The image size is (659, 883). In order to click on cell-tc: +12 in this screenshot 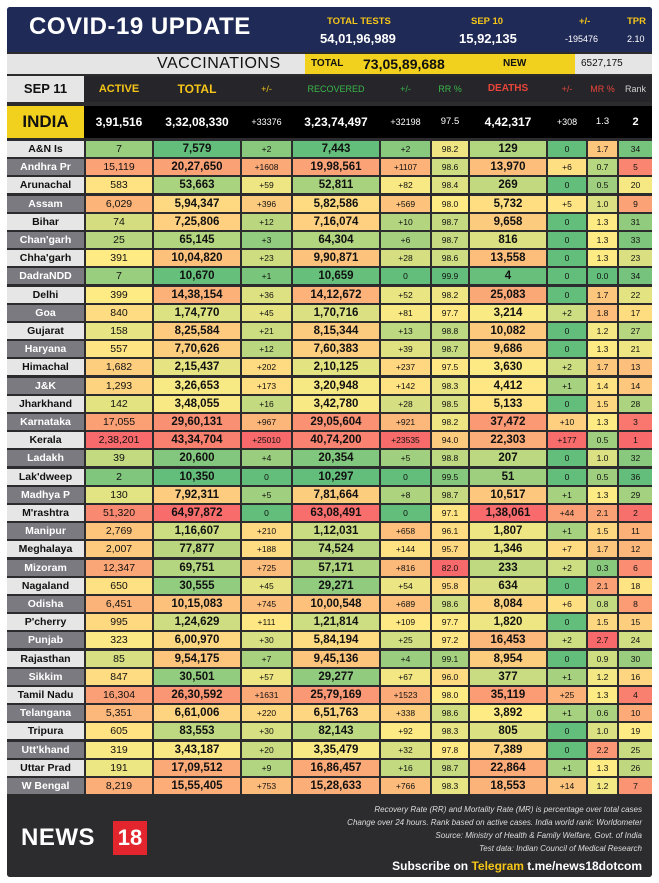, I will do `click(266, 349)`.